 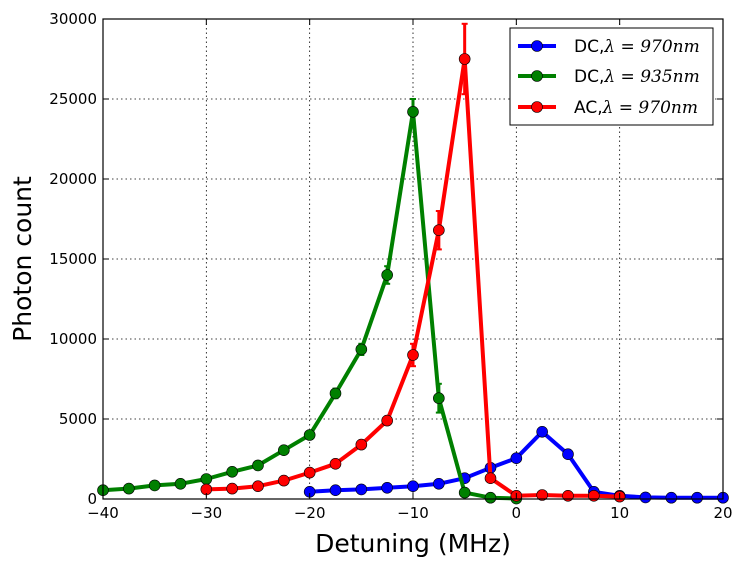 What do you see at coordinates (651, 47) in the screenshot?
I see `legend-math-dc-970: λ = 970nm` at bounding box center [651, 47].